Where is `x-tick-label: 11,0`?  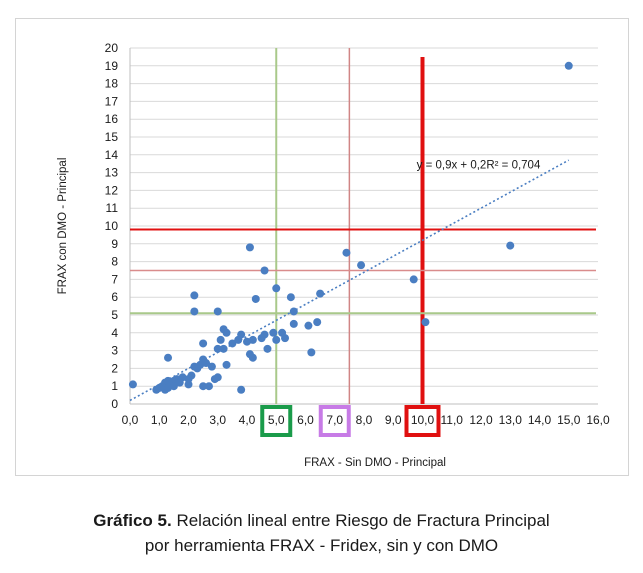
x-tick-label: 11,0 is located at coordinates (452, 420).